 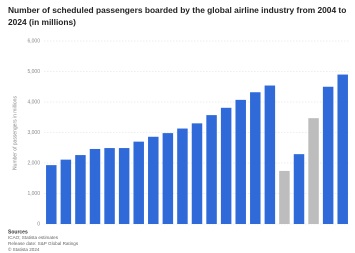 What do you see at coordinates (33, 163) in the screenshot?
I see `y-tick-label: 2,000` at bounding box center [33, 163].